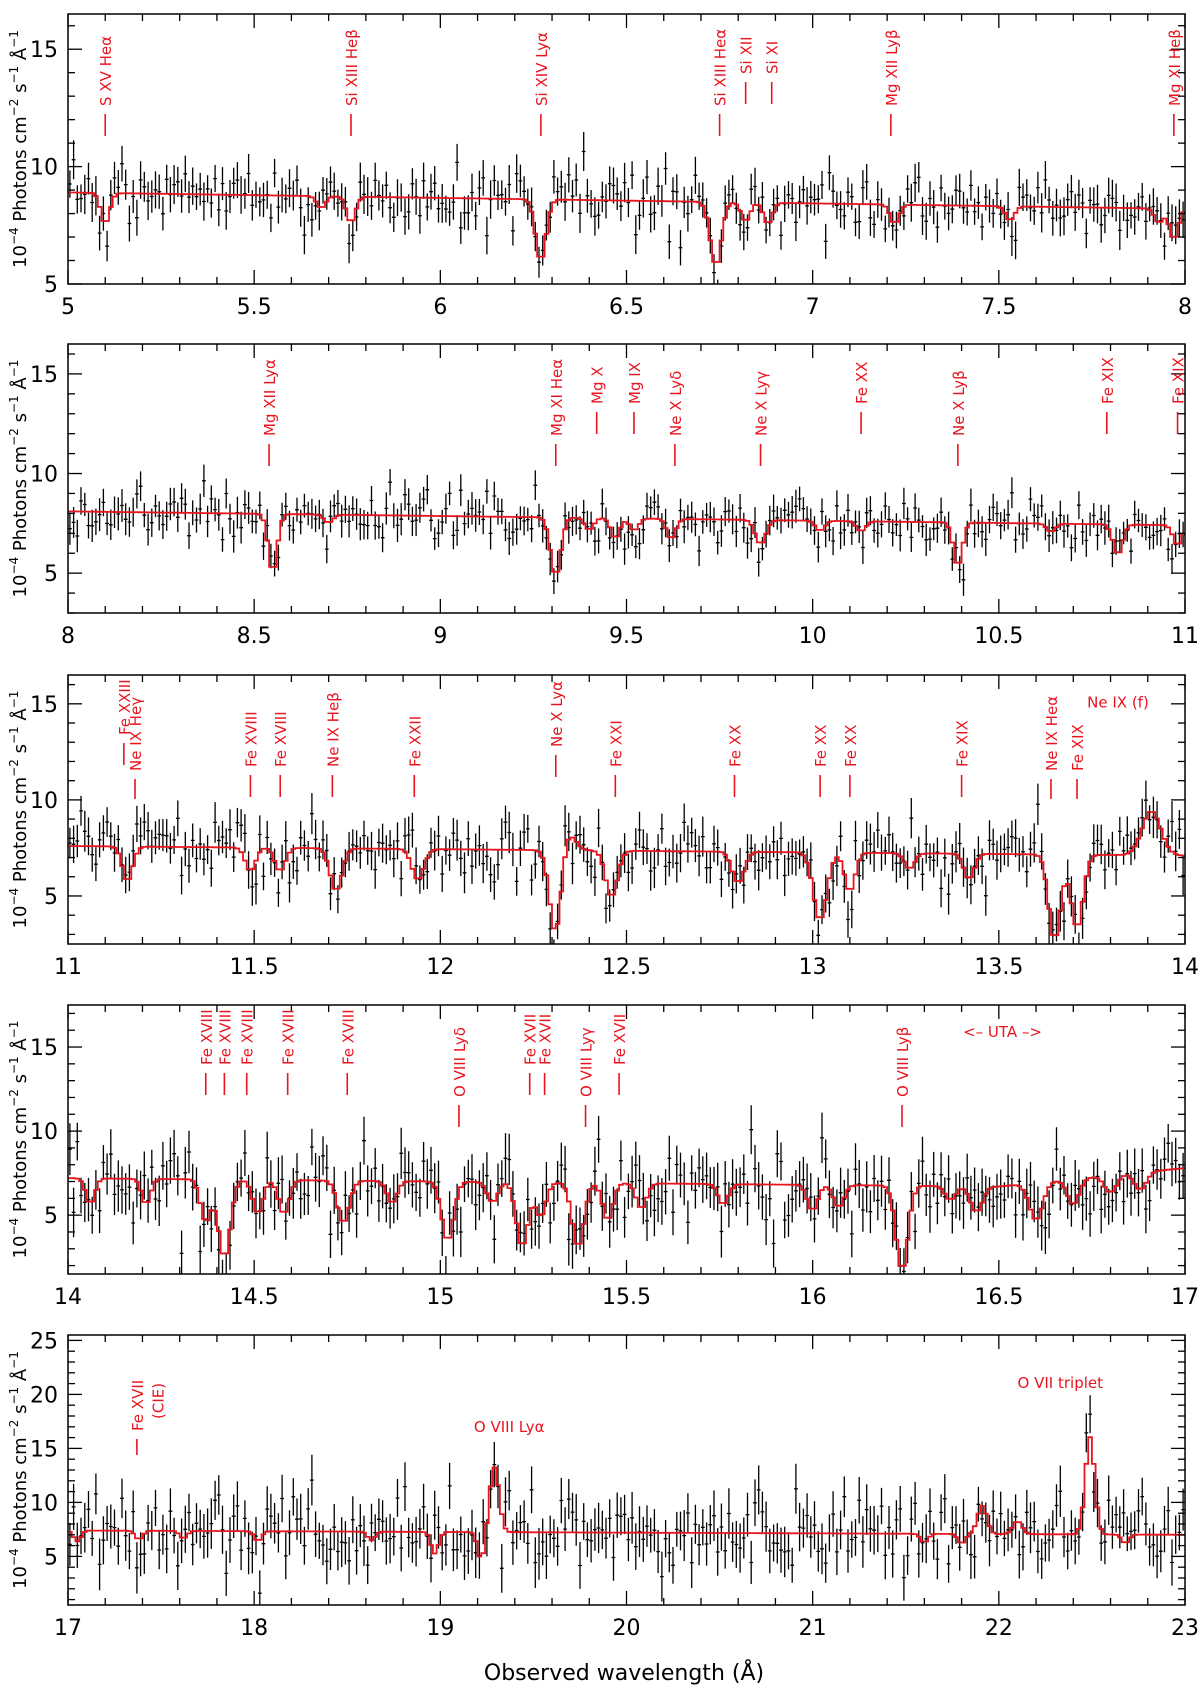 Image resolution: width=1200 pixels, height=1688 pixels. What do you see at coordinates (813, 967) in the screenshot?
I see `x-tick-label: 13` at bounding box center [813, 967].